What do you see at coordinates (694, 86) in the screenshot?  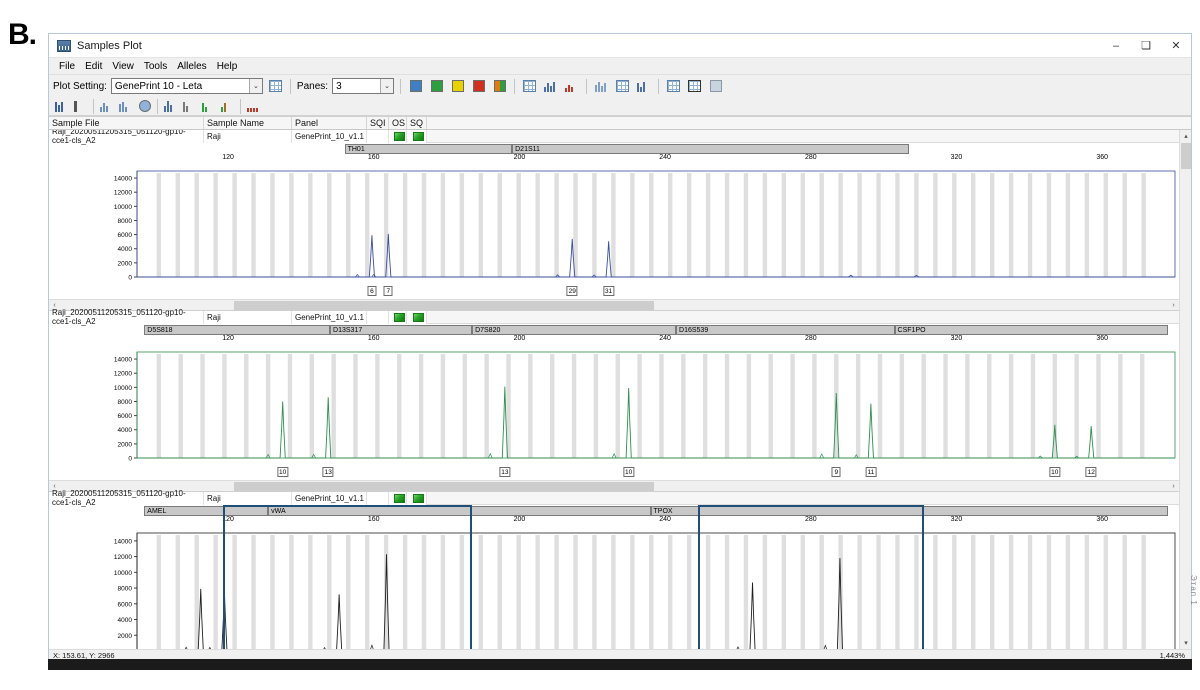 I see `export-table-icon` at bounding box center [694, 86].